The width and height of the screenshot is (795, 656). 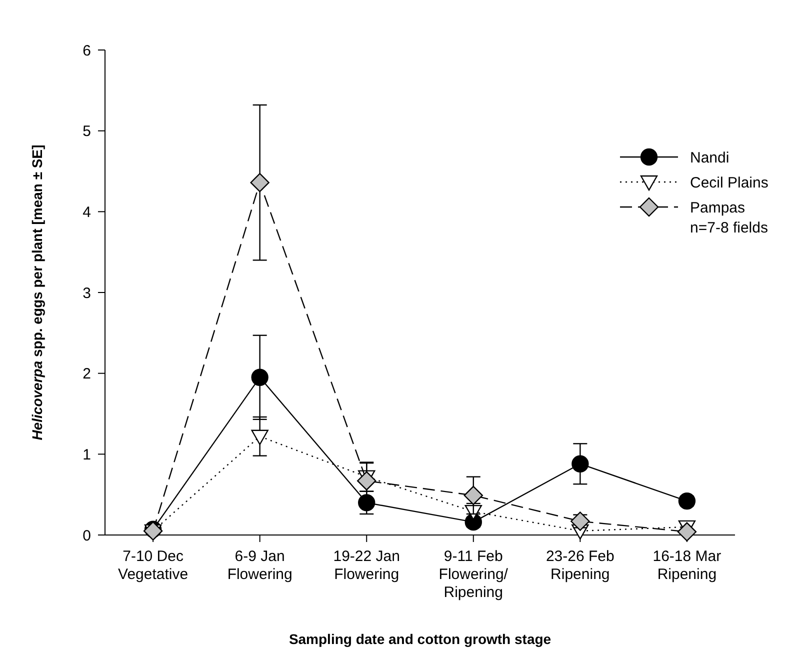 What do you see at coordinates (259, 565) in the screenshot?
I see `x-tick-label: 6-9 Jan Flowering` at bounding box center [259, 565].